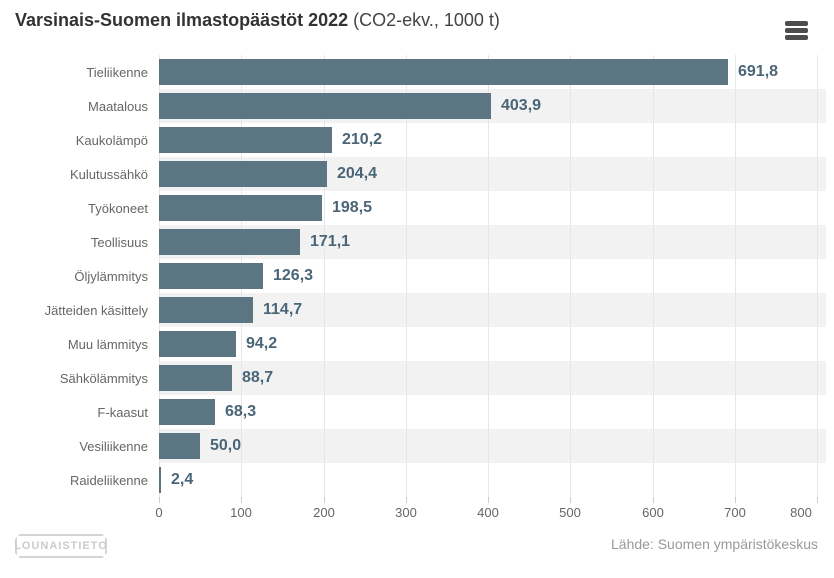 Image resolution: width=834 pixels, height=578 pixels. What do you see at coordinates (426, 20) in the screenshot?
I see `chart-title-units: (CO2-ekv., 1000 t)` at bounding box center [426, 20].